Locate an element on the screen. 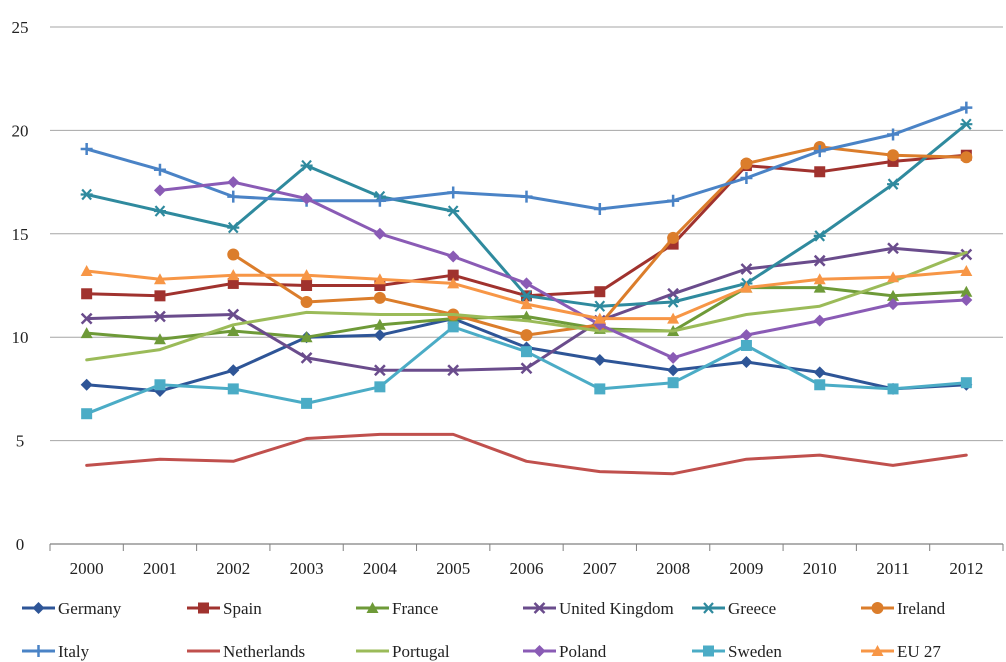  legend-label: Spain is located at coordinates (242, 608).